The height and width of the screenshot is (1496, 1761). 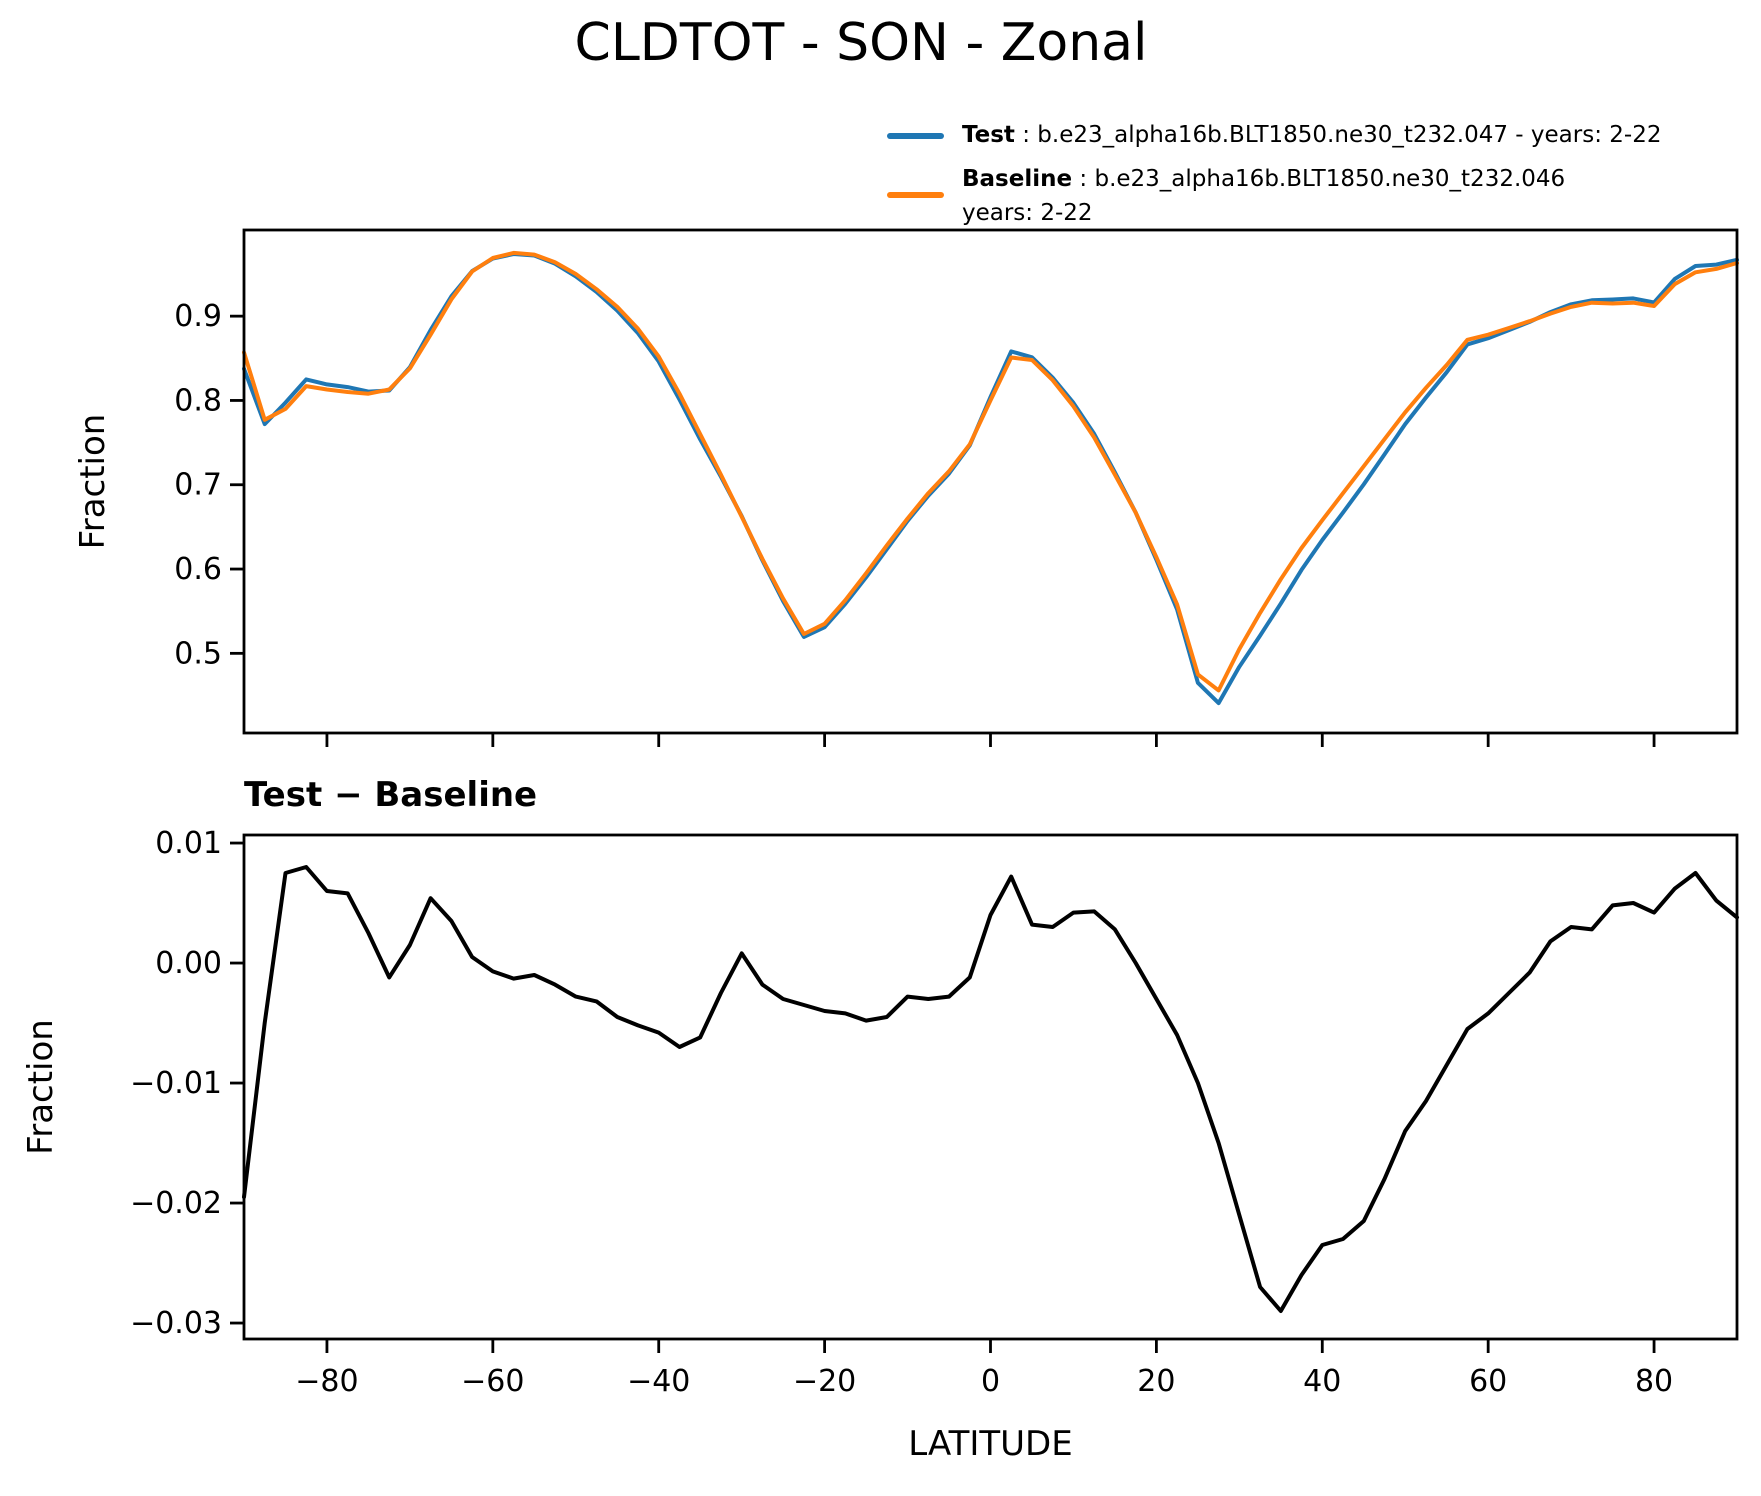 I want to click on x-tick-label: 20, so click(x=1156, y=1381).